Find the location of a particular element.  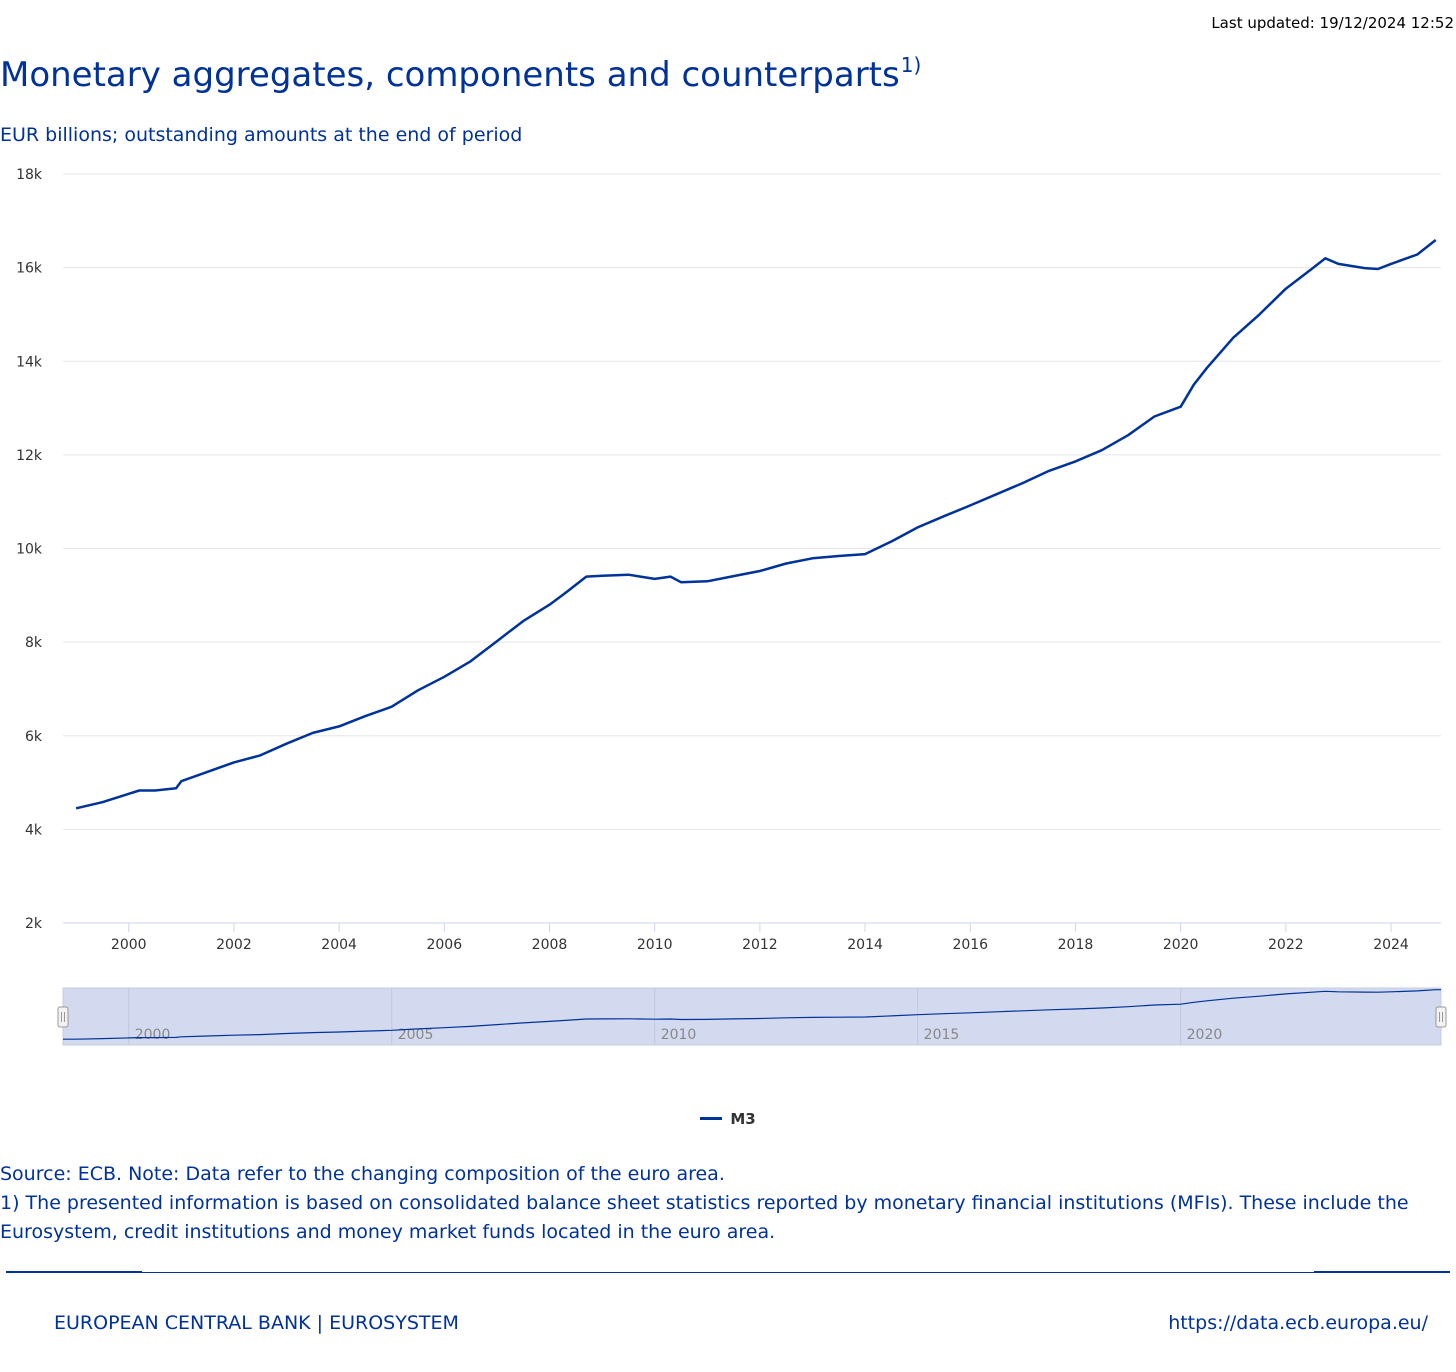

x-tick-label-2024: 2024 is located at coordinates (1391, 945).